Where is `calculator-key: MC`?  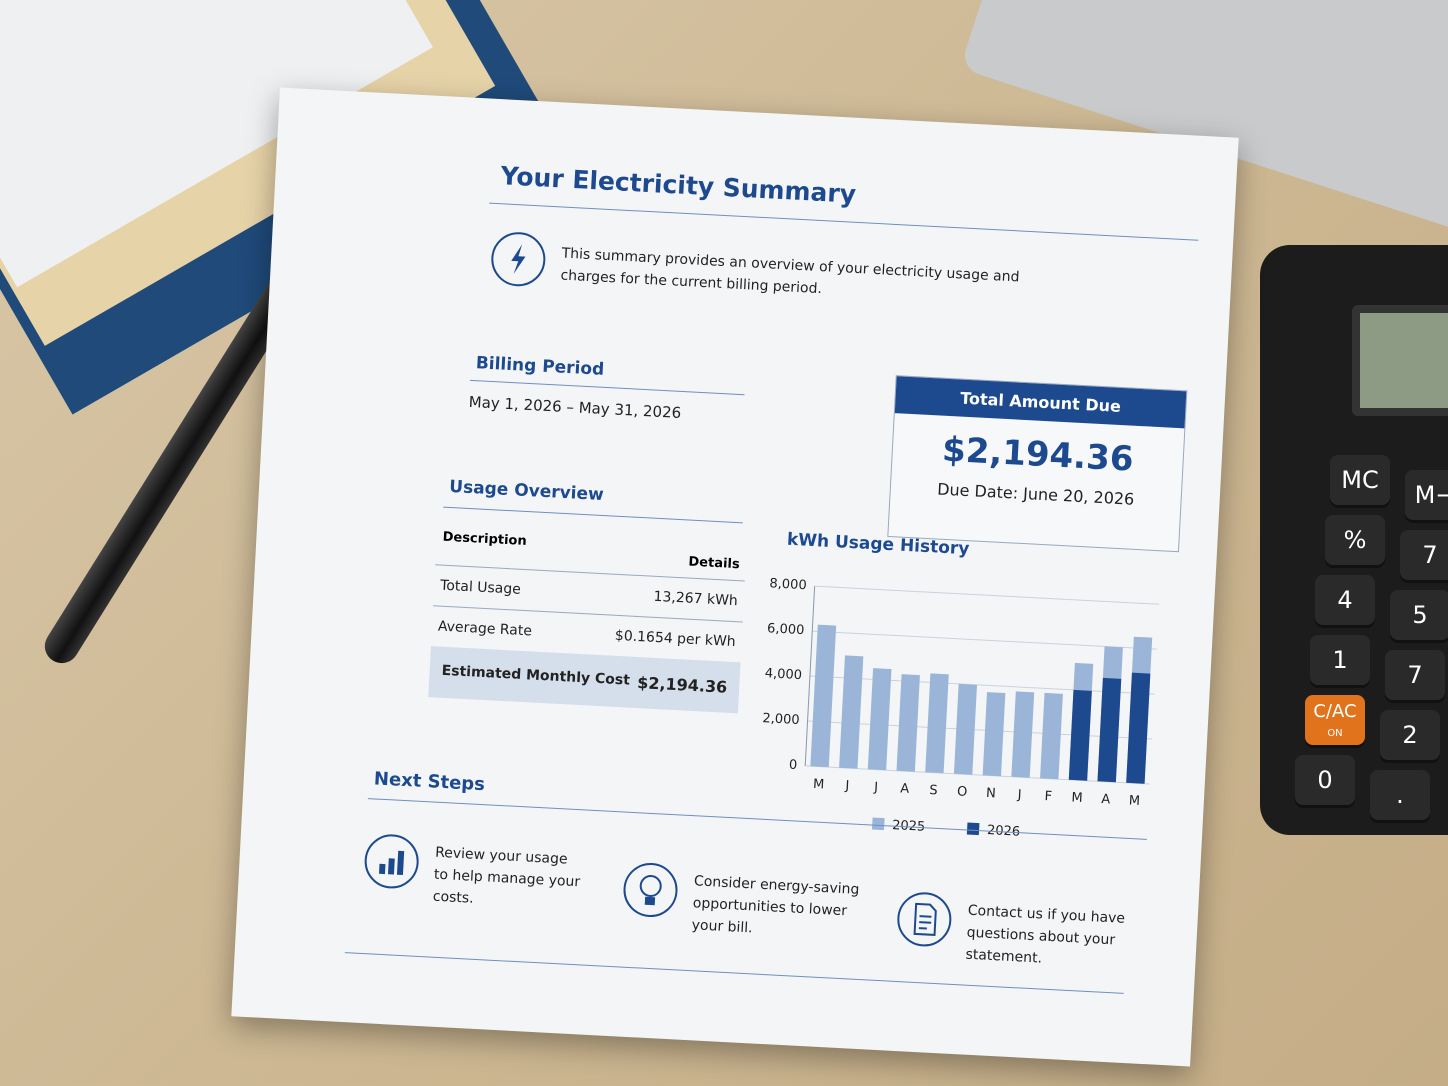 calculator-key: MC is located at coordinates (1360, 480).